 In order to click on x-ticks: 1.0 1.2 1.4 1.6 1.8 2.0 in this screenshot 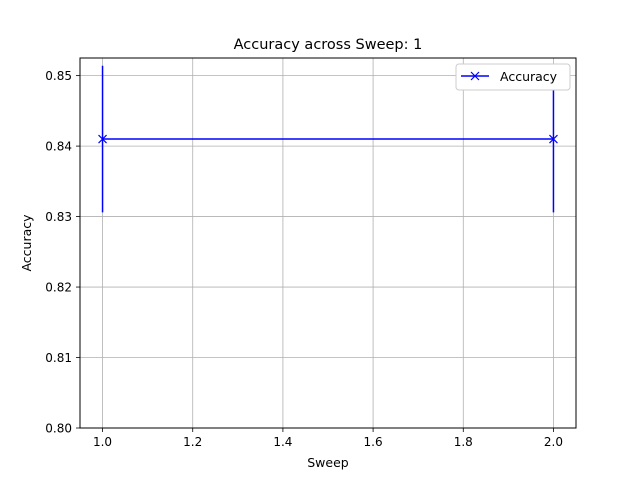, I will do `click(328, 438)`.